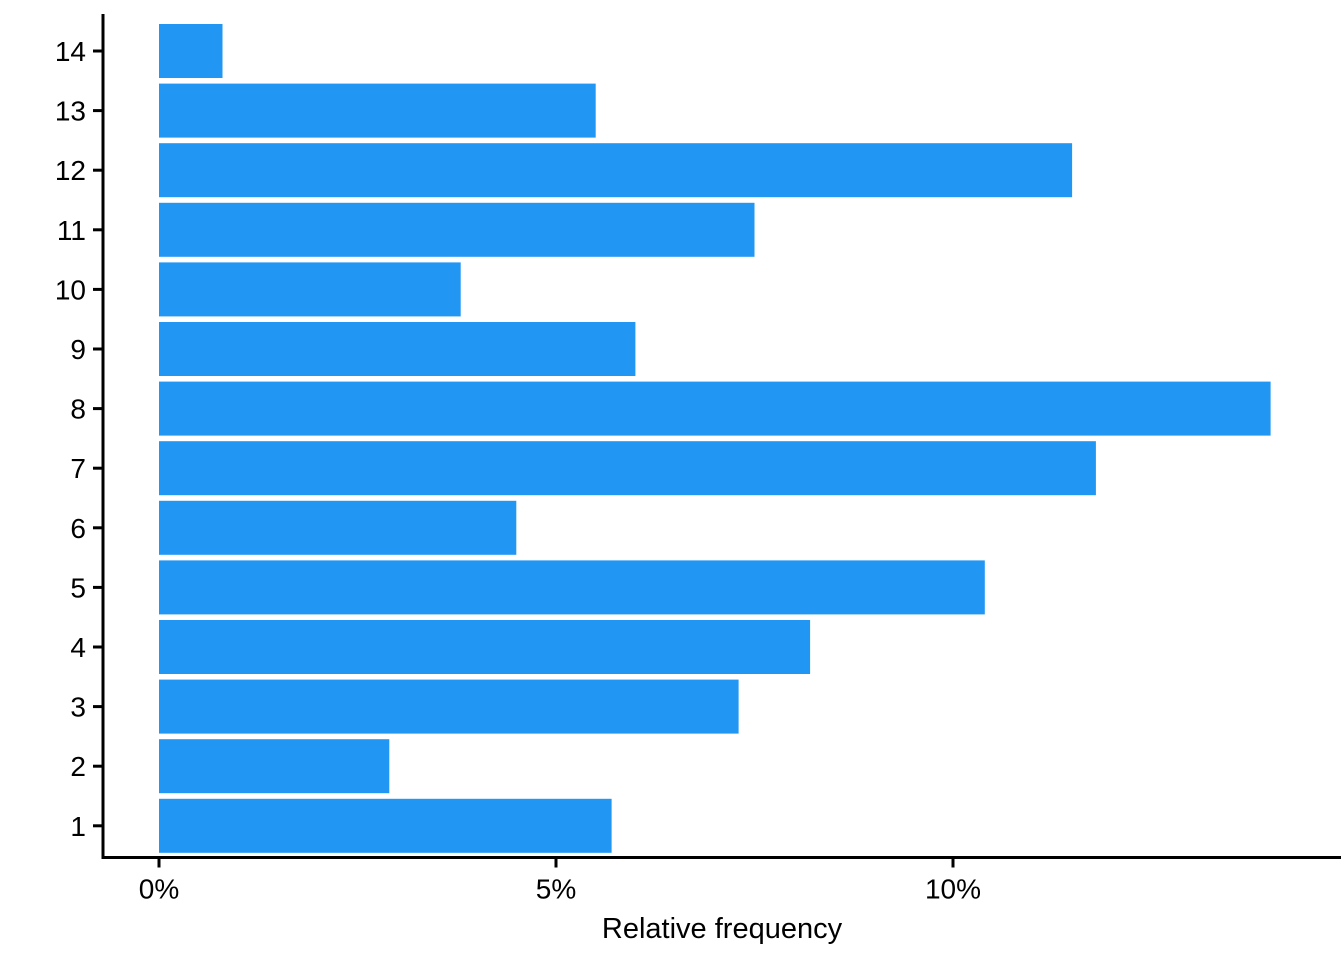 This screenshot has height=960, width=1344. What do you see at coordinates (78, 587) in the screenshot?
I see `y-tick-label-5: 5` at bounding box center [78, 587].